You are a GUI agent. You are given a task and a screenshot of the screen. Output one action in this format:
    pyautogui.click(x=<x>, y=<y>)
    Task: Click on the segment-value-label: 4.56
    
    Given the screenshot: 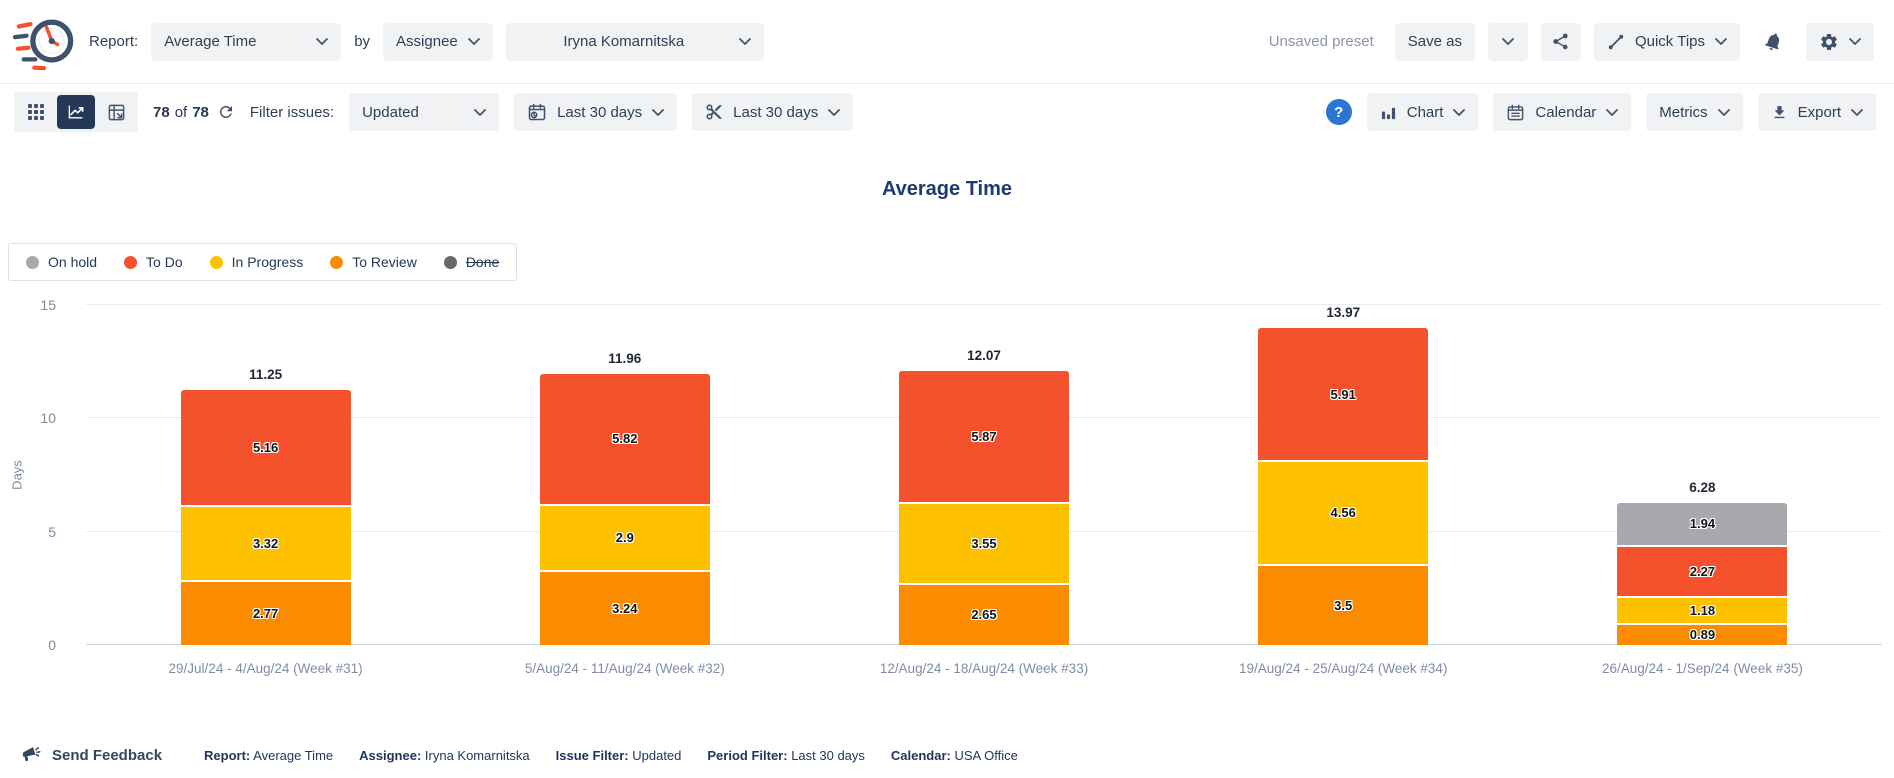 What is the action you would take?
    pyautogui.click(x=1343, y=513)
    